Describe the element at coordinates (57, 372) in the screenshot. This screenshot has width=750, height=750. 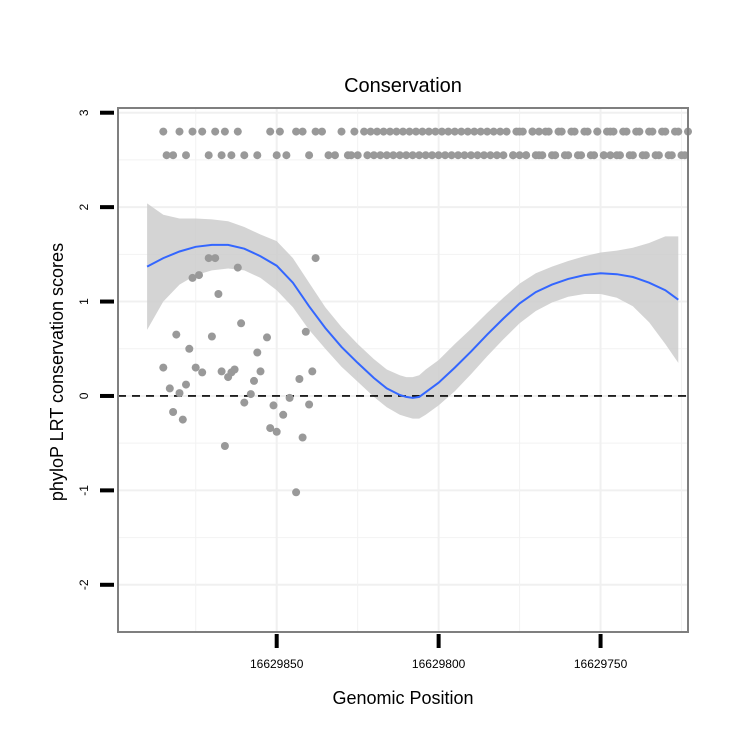
I see `y-axis-label: phyloP LRT conservation scores` at that location.